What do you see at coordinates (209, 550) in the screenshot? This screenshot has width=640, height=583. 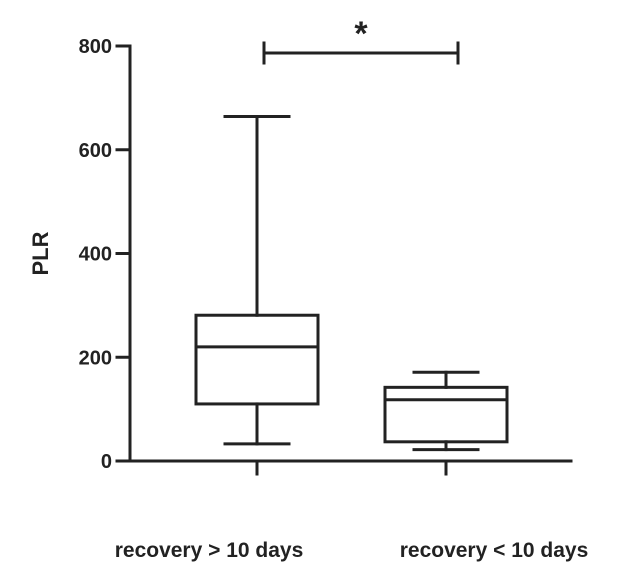 I see `category-label: recovery > 10 days` at bounding box center [209, 550].